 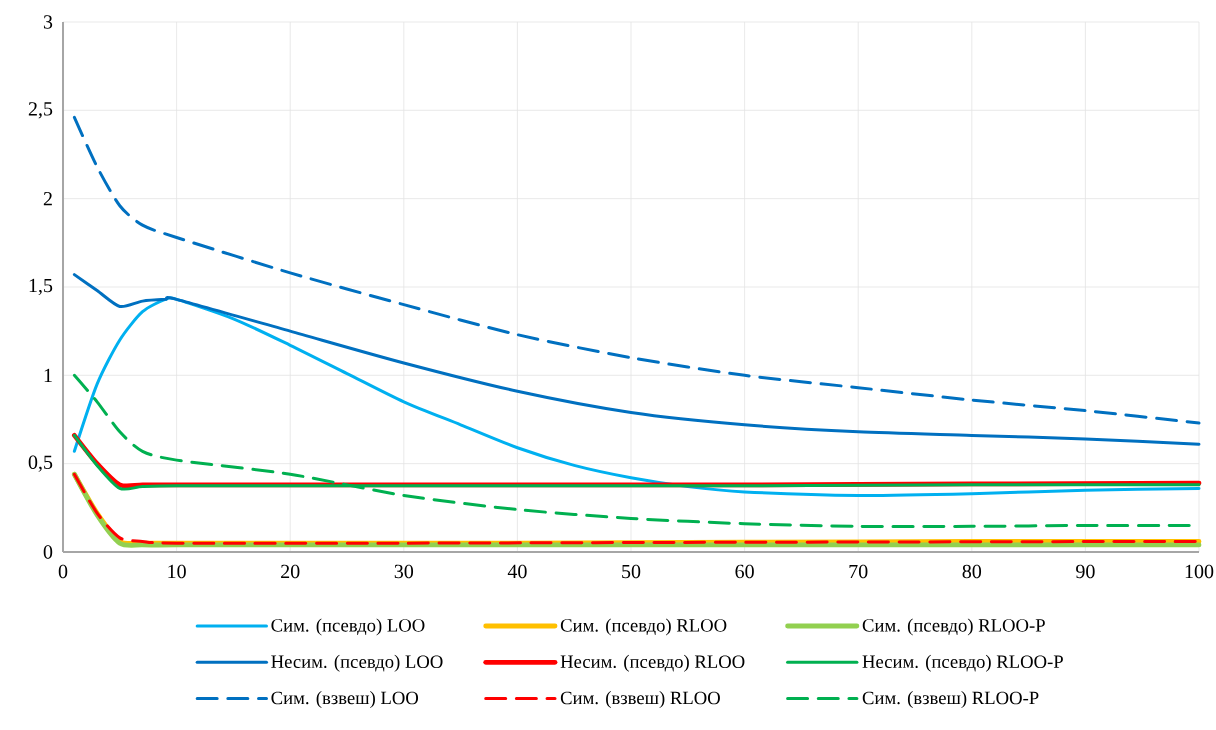 What do you see at coordinates (177, 571) in the screenshot?
I see `x-tick-label: 10` at bounding box center [177, 571].